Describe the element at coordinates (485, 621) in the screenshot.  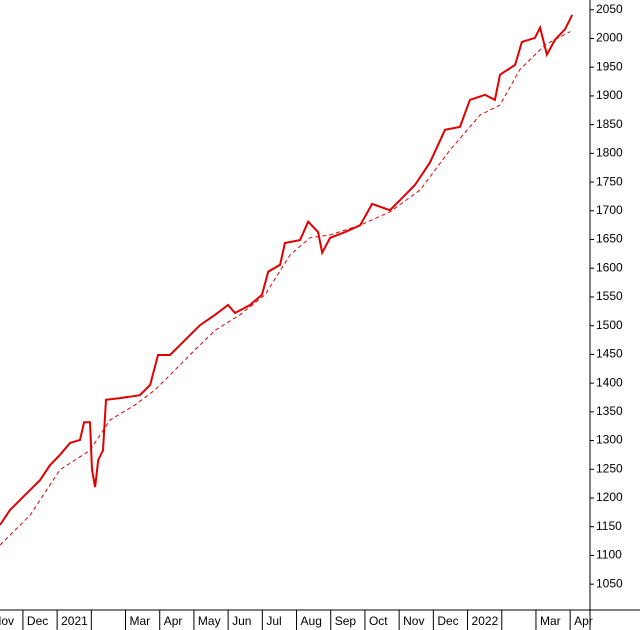
I see `x-tick-label: 2022` at that location.